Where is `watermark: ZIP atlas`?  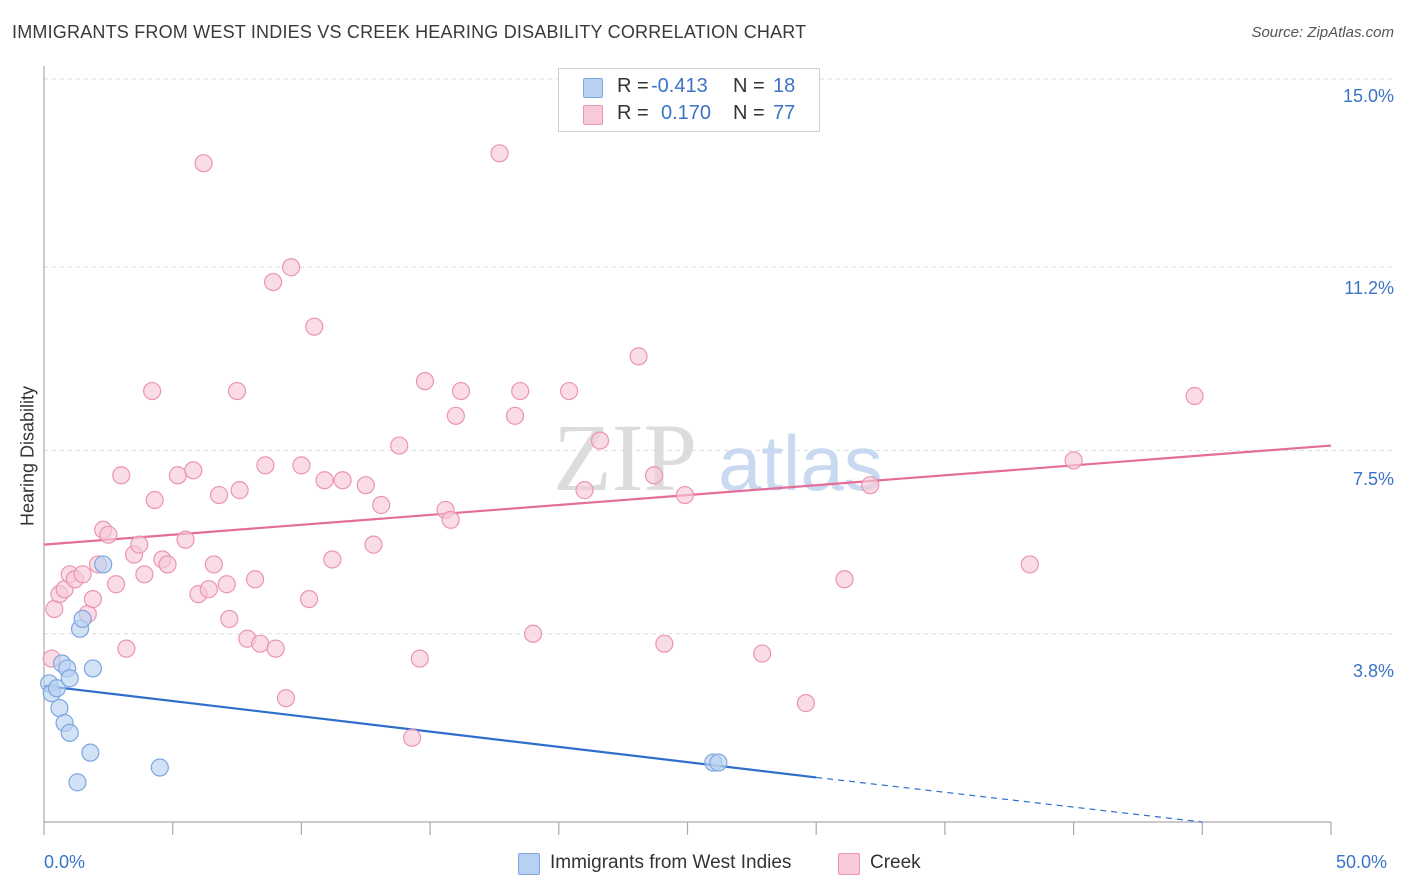
watermark: ZIP atlas is located at coordinates (718, 457).